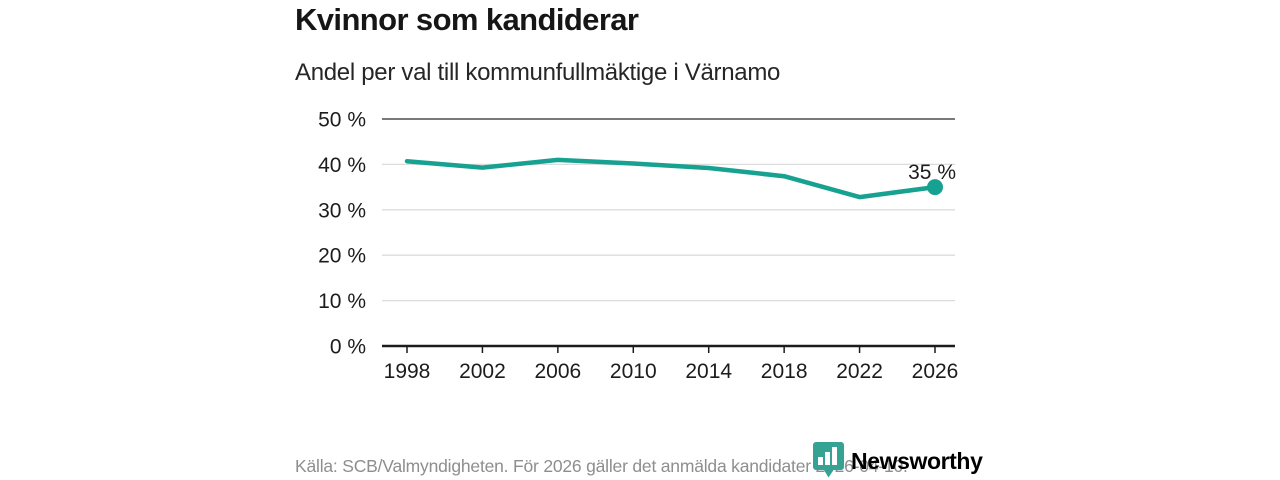  What do you see at coordinates (342, 165) in the screenshot?
I see `y-axis-tick-label: 40 %` at bounding box center [342, 165].